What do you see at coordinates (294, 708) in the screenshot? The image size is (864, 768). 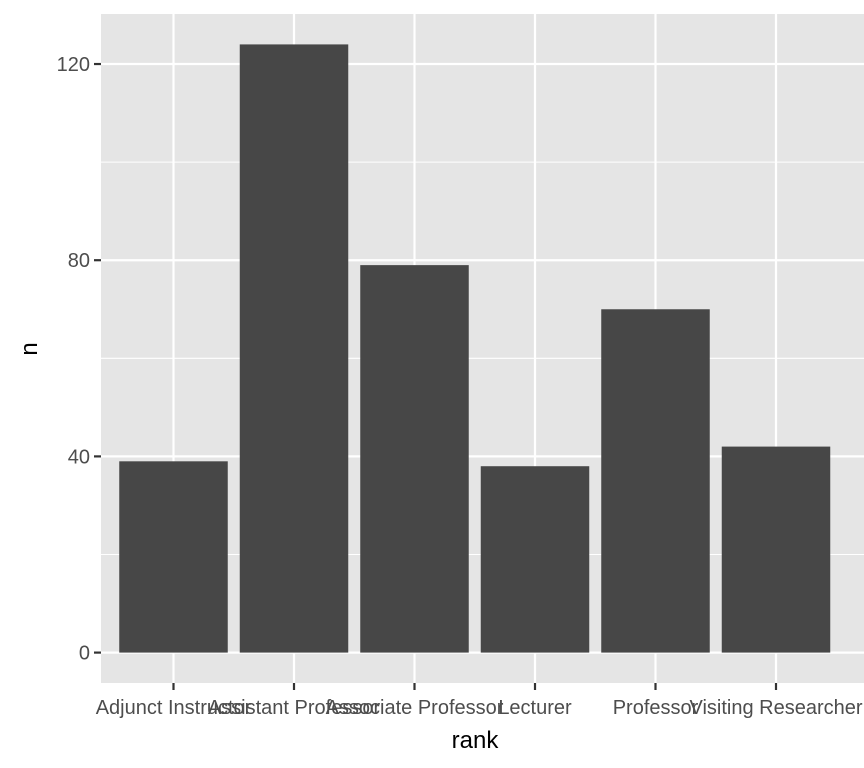 I see `x-tick-label: Assistant Professor` at bounding box center [294, 708].